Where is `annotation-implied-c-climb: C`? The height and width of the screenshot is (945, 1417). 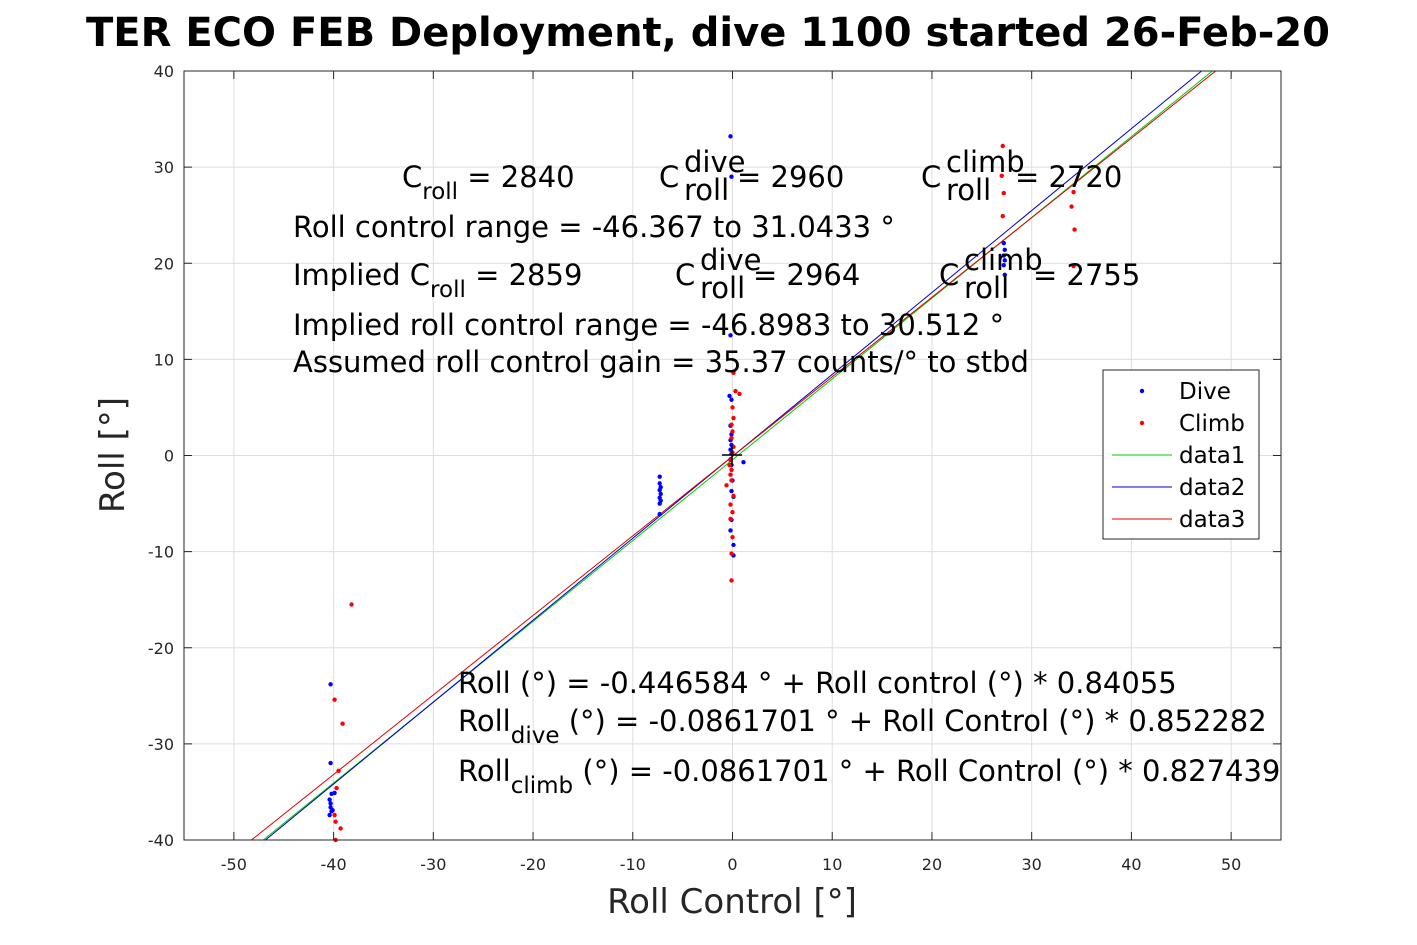 annotation-implied-c-climb: C is located at coordinates (949, 275).